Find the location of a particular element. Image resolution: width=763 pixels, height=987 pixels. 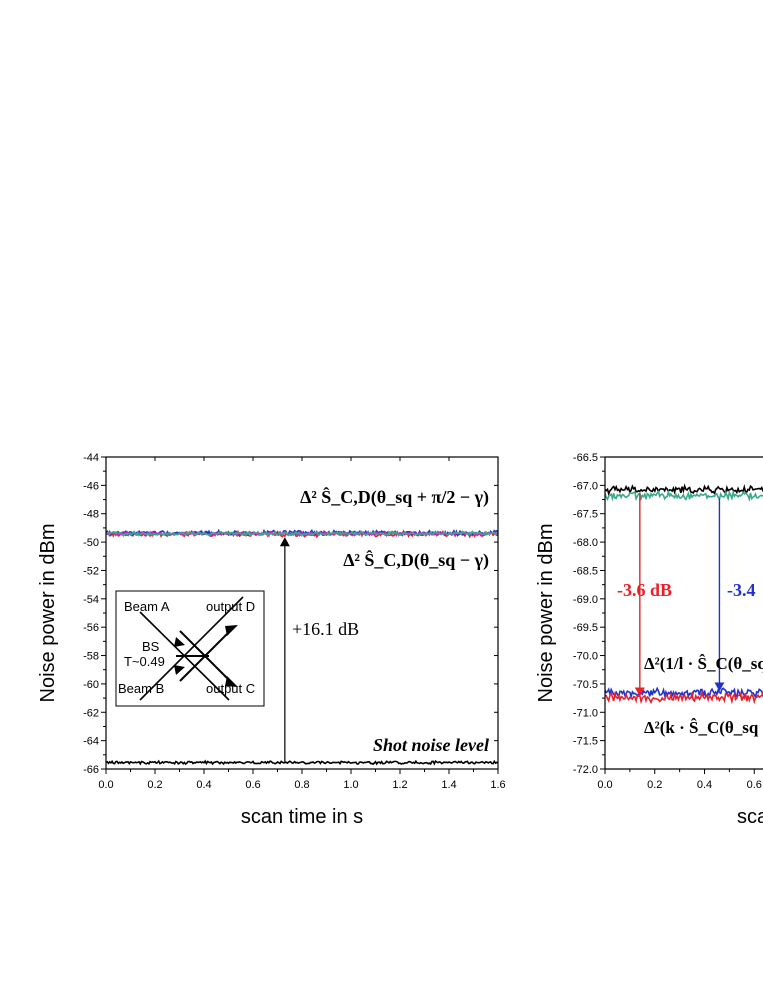

right-x-axis-title: scan time in s is located at coordinates (750, 817).